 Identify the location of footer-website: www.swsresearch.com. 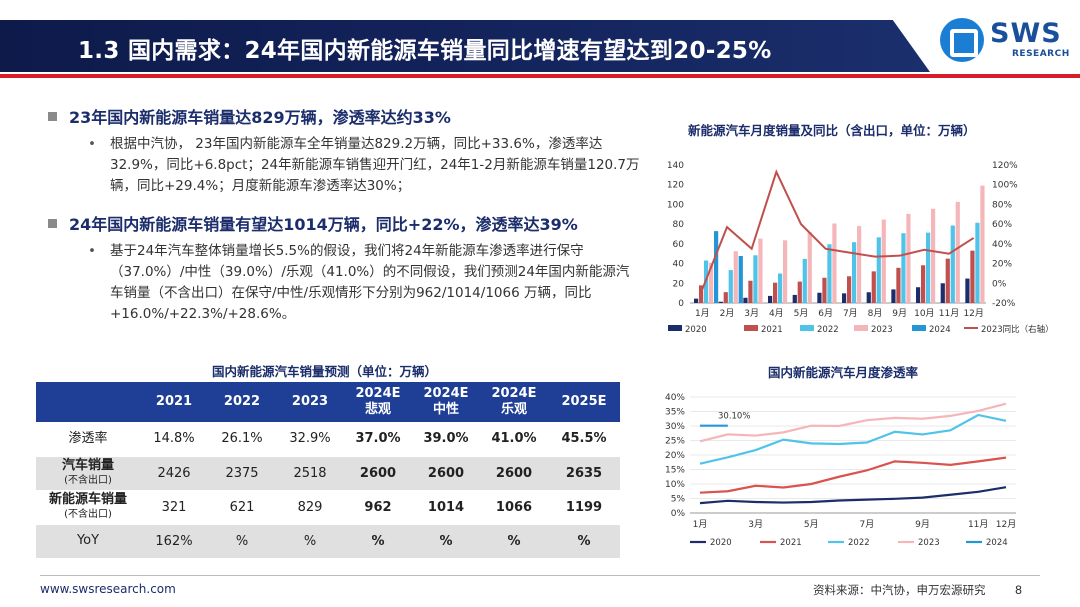
(108, 589).